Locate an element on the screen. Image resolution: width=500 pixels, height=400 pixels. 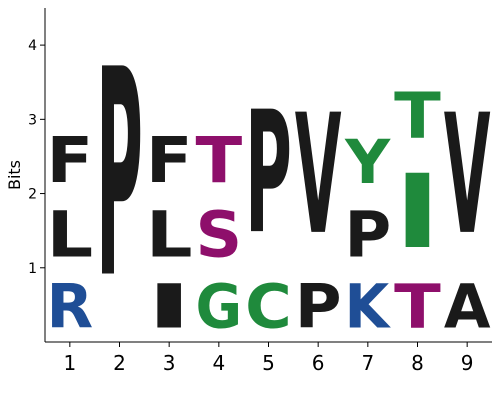
x-tick-label: 2 is located at coordinates (119, 363).